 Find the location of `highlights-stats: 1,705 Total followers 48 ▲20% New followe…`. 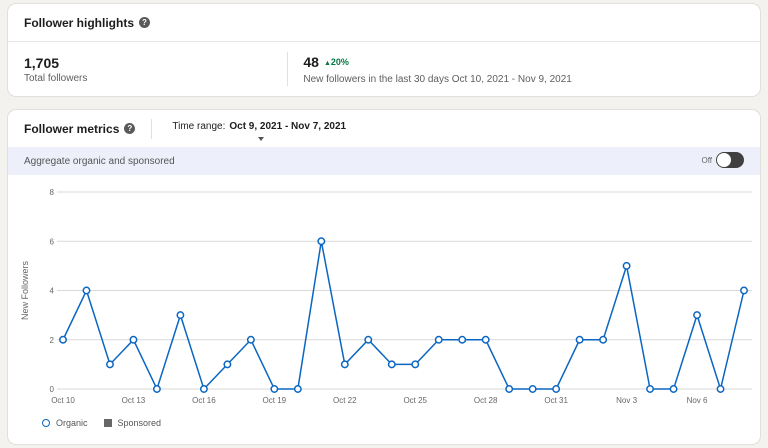

highlights-stats: 1,705 Total followers 48 ▲20% New followe… is located at coordinates (384, 69).